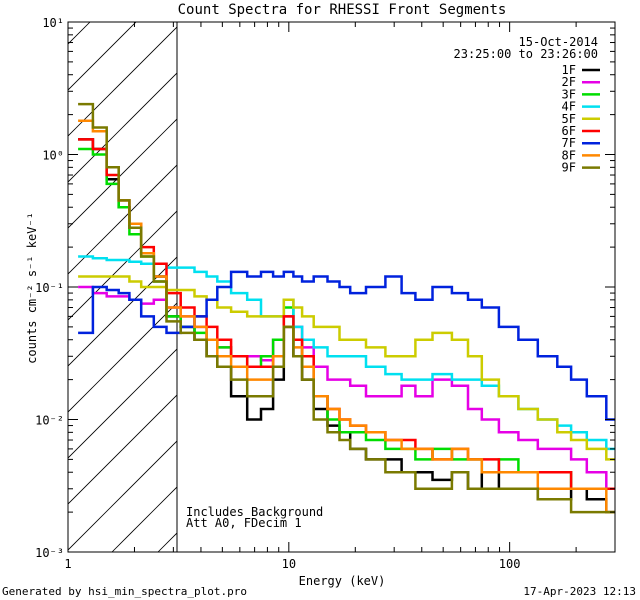  Describe the element at coordinates (49, 553) in the screenshot. I see `y-tick-label: 10⁻³` at that location.